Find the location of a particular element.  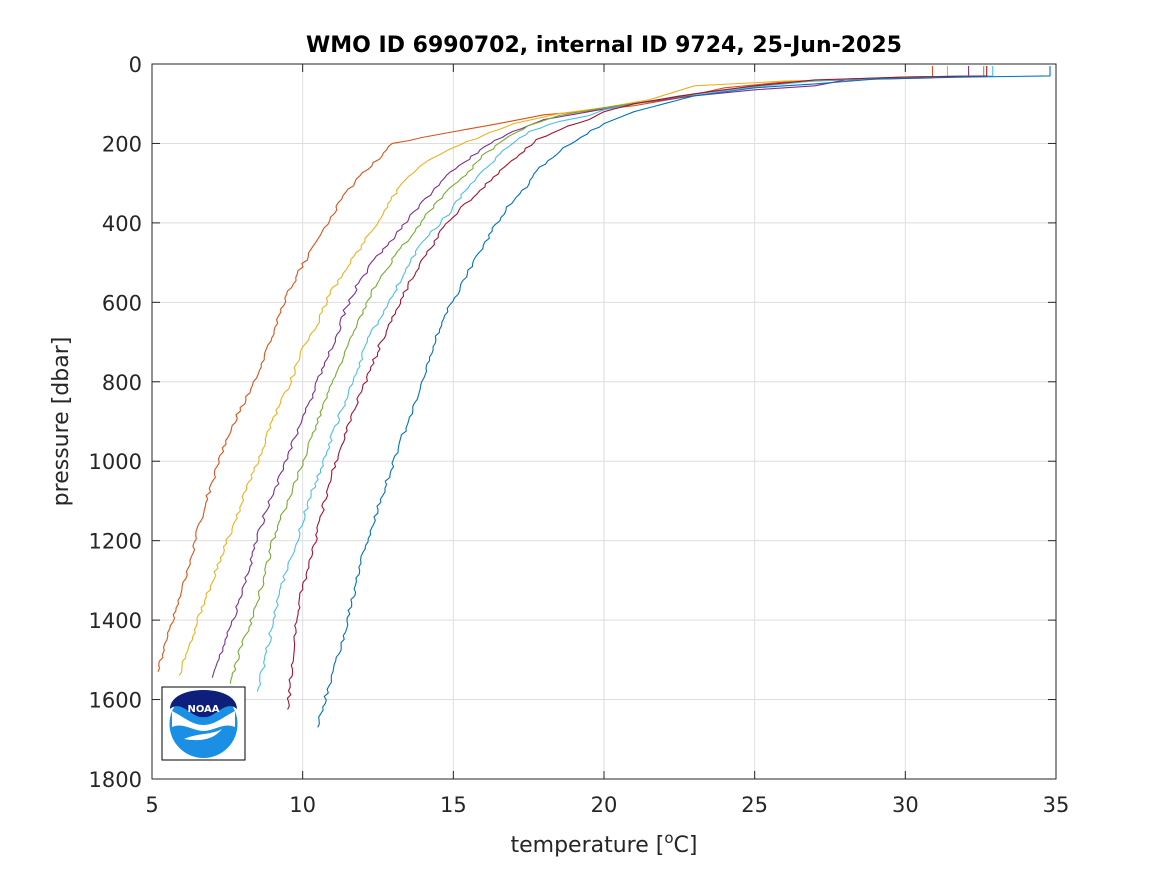

noaa-logo: NOAA is located at coordinates (203, 723).